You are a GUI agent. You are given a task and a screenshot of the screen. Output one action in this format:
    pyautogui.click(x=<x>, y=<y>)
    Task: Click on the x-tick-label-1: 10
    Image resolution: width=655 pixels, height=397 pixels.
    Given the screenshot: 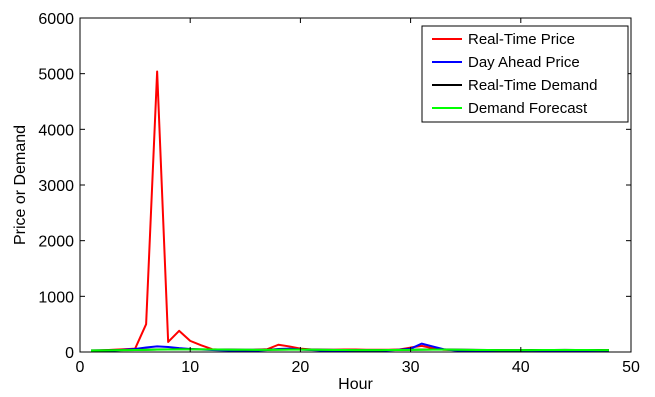 What is the action you would take?
    pyautogui.click(x=190, y=367)
    